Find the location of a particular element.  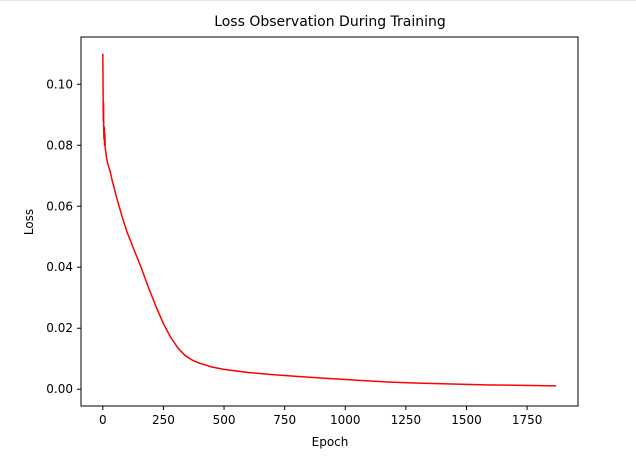

y-tick-label: 0.04 is located at coordinates (59, 267).